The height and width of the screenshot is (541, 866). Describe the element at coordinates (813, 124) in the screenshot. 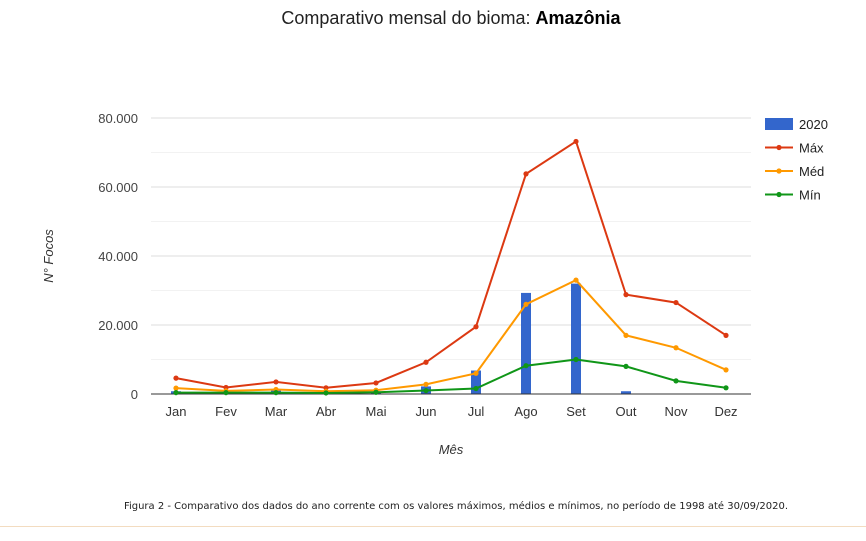

I see `legend-label-2020: 2020` at that location.